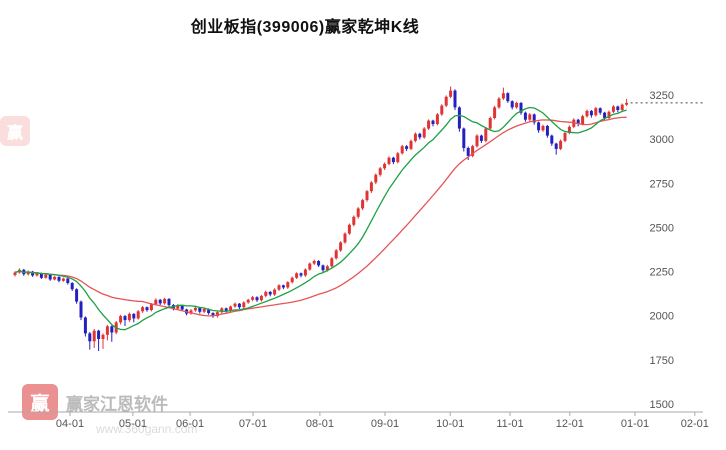 Image resolution: width=726 pixels, height=450 pixels. Describe the element at coordinates (662, 140) in the screenshot. I see `y-axis-label: 3000` at that location.